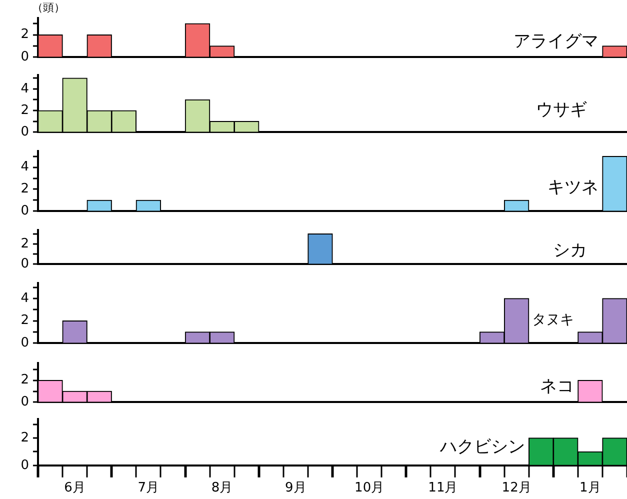 The width and height of the screenshot is (627, 499). Describe the element at coordinates (295, 488) in the screenshot. I see `x-tick-label: 9月` at that location.